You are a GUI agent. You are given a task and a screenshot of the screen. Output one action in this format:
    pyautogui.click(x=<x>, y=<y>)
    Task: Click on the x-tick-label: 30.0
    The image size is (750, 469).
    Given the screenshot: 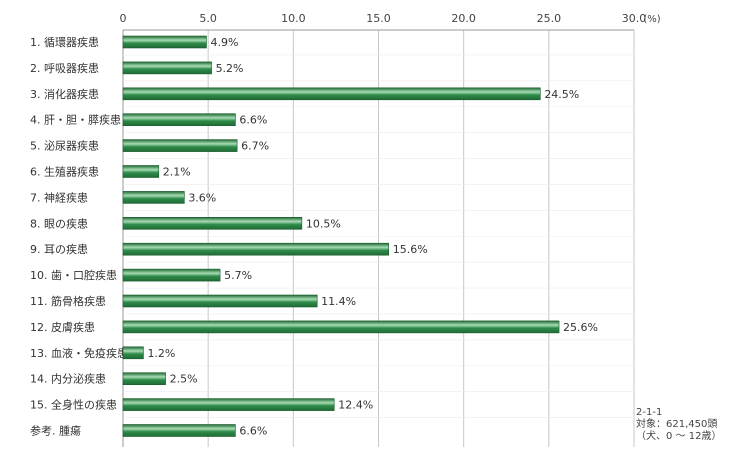 What is the action you would take?
    pyautogui.click(x=634, y=18)
    